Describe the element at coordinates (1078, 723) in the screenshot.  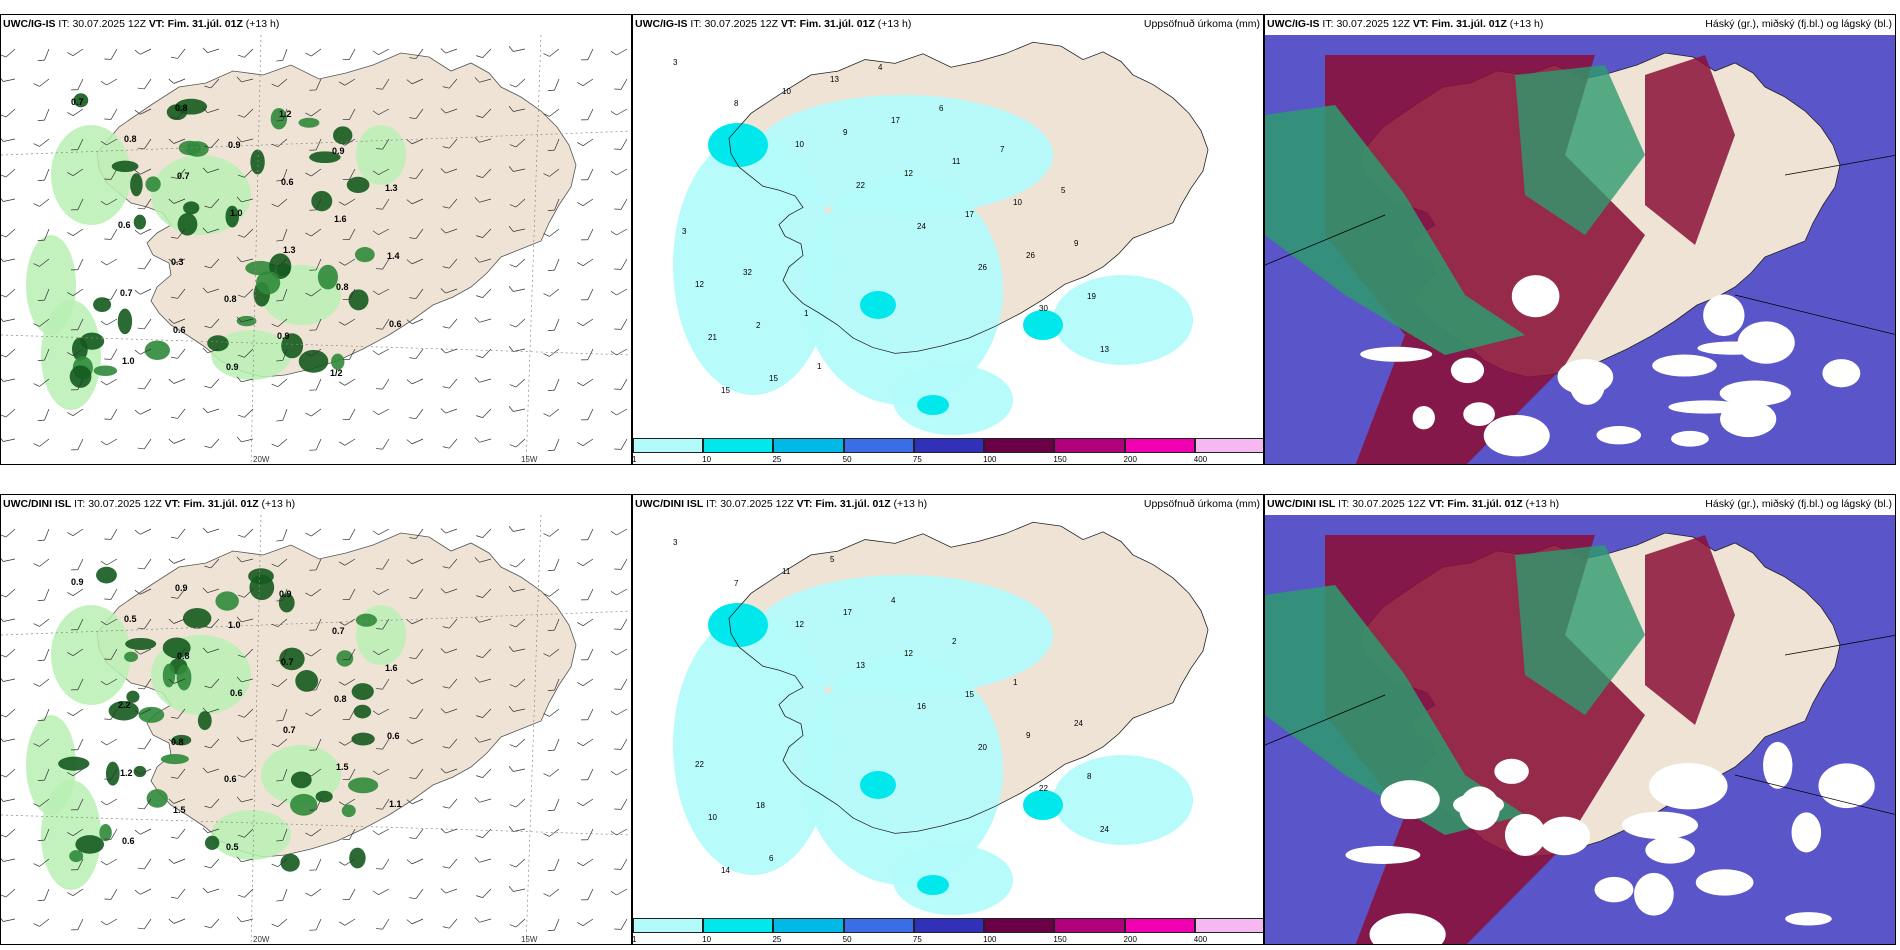
I see `precip-value-label: 24` at that location.